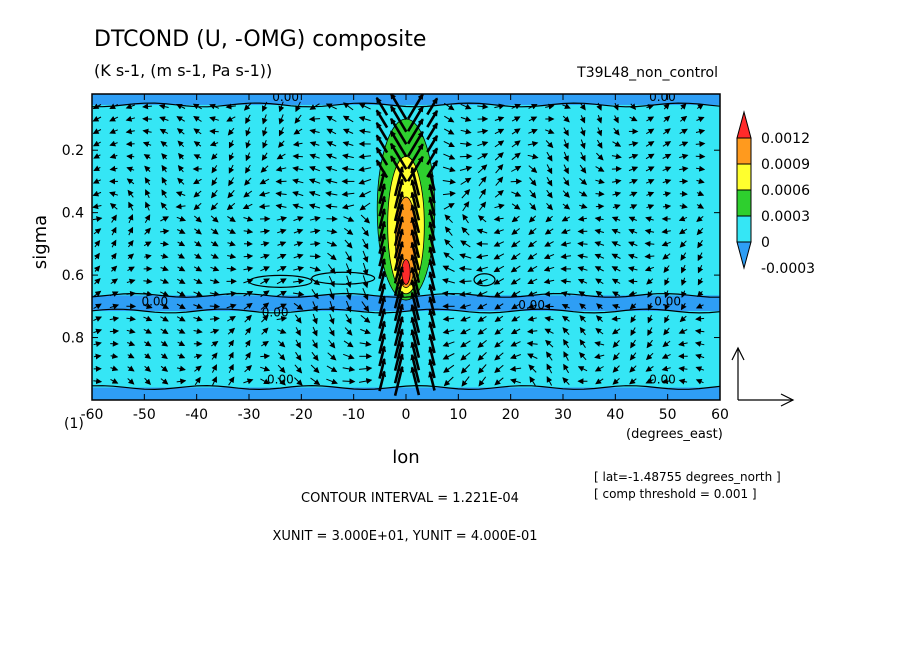 The height and width of the screenshot is (654, 904). I want to click on y-tick-label-1: 0.4, so click(73, 214).